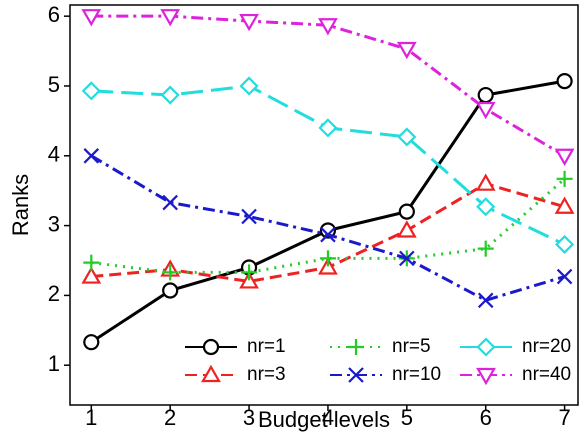 Image resolution: width=582 pixels, height=433 pixels. Describe the element at coordinates (54, 154) in the screenshot. I see `y-tick-label: 4` at that location.